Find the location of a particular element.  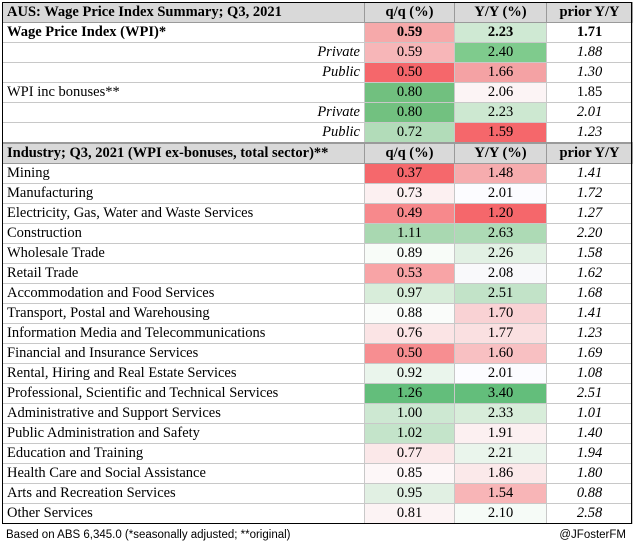

prior-yy-value: 1.94 is located at coordinates (589, 453).